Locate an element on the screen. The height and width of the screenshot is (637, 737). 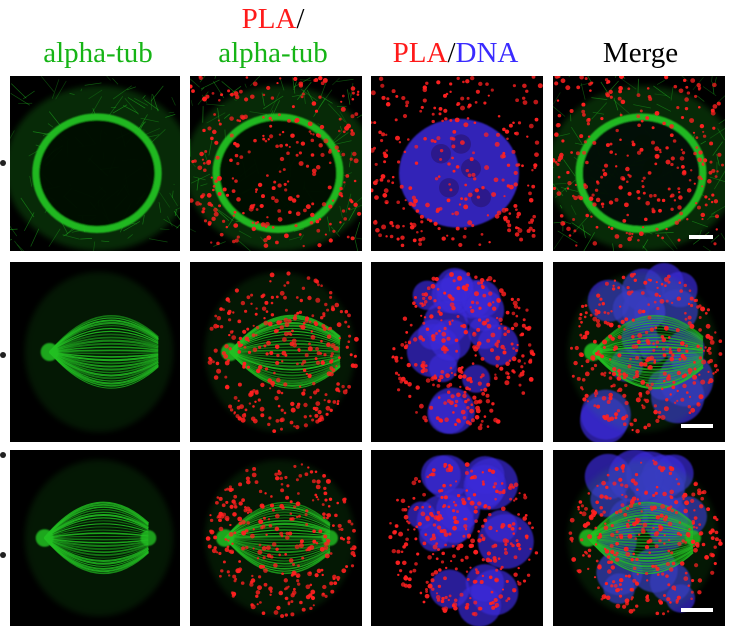
header-alpha-tub: alpha-tub is located at coordinates (98, 53).